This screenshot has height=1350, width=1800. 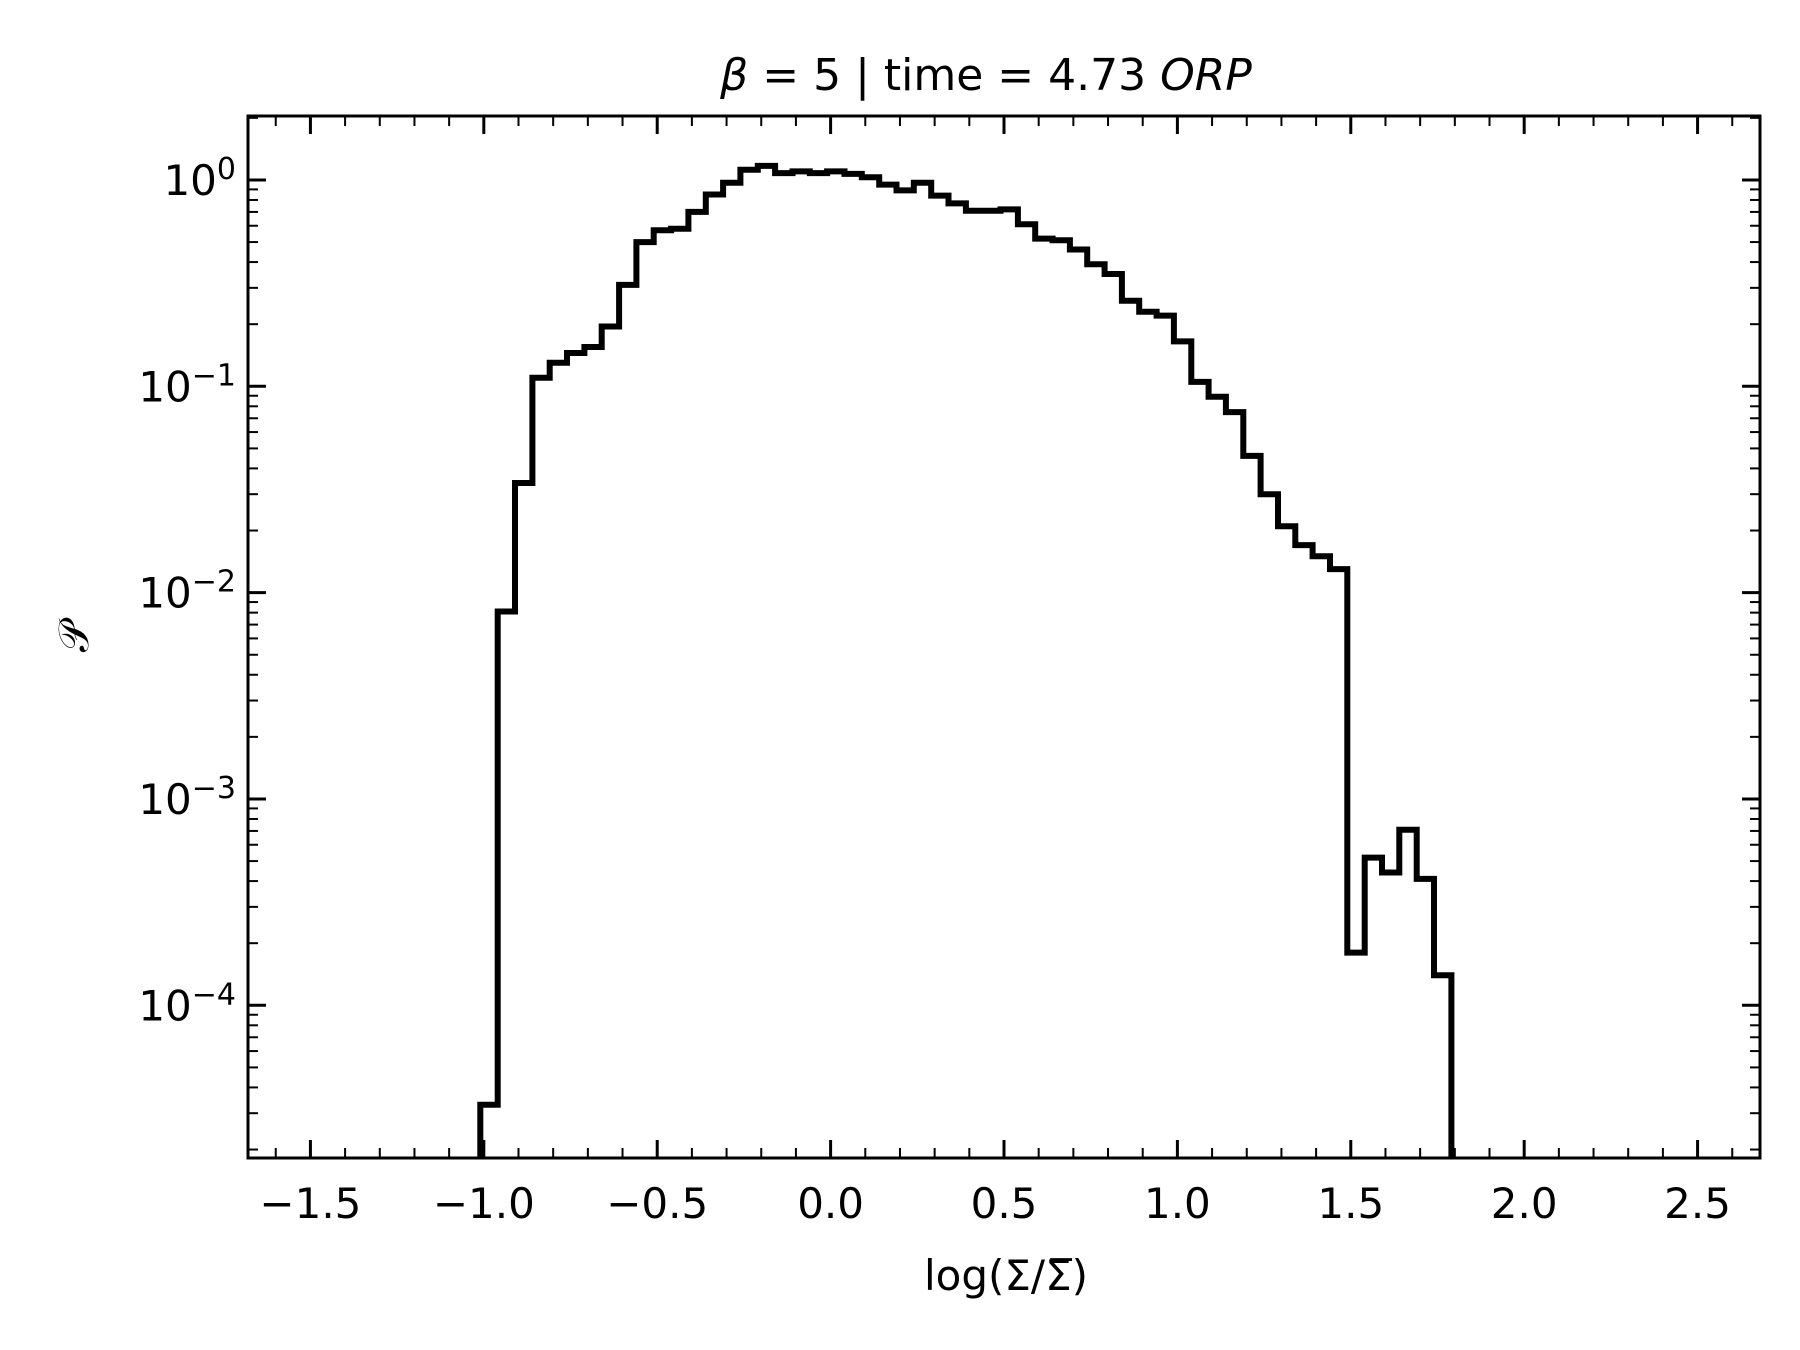 I want to click on x-axis-label: log(Σ/Σ̅), so click(x=1006, y=1275).